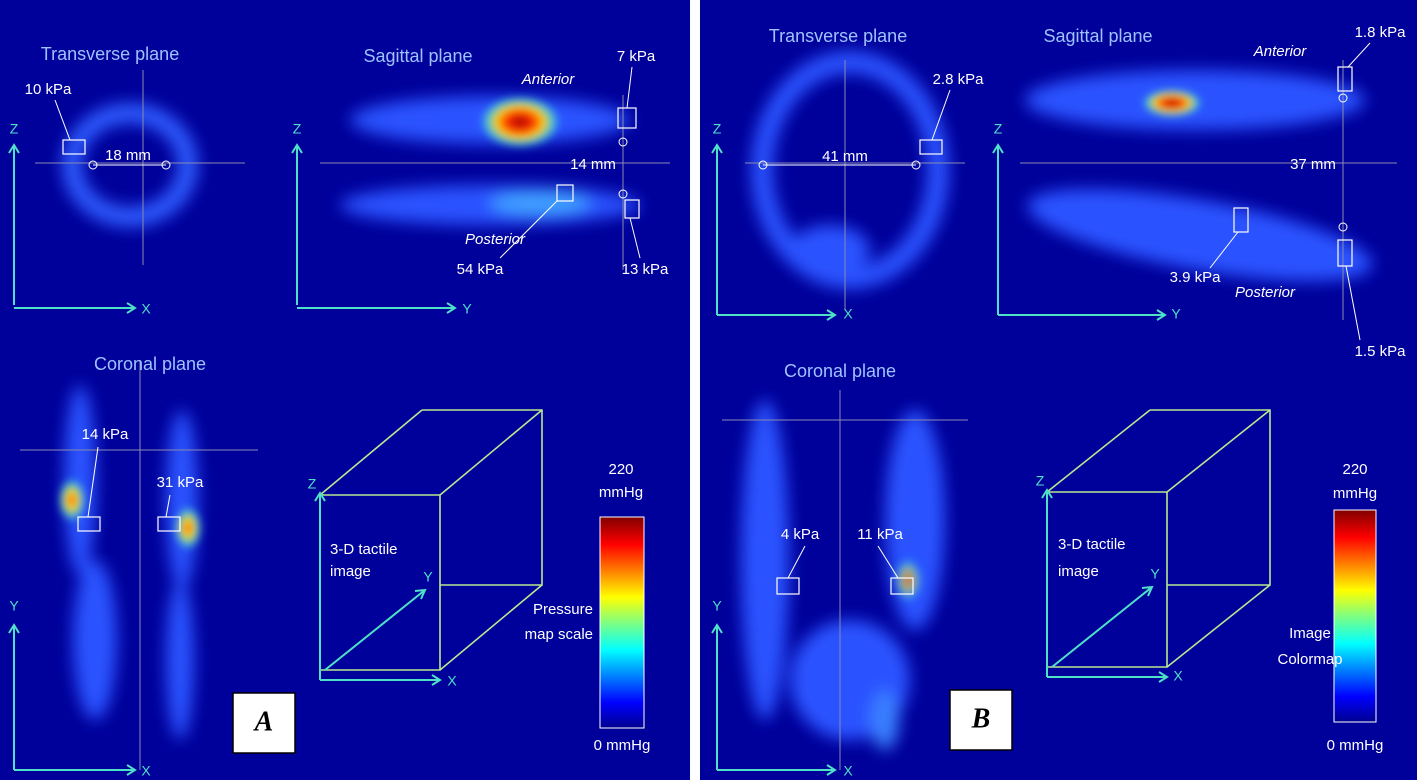 The width and height of the screenshot is (1417, 780). Describe the element at coordinates (800, 534) in the screenshot. I see `pressure-label: 4 kPa` at that location.